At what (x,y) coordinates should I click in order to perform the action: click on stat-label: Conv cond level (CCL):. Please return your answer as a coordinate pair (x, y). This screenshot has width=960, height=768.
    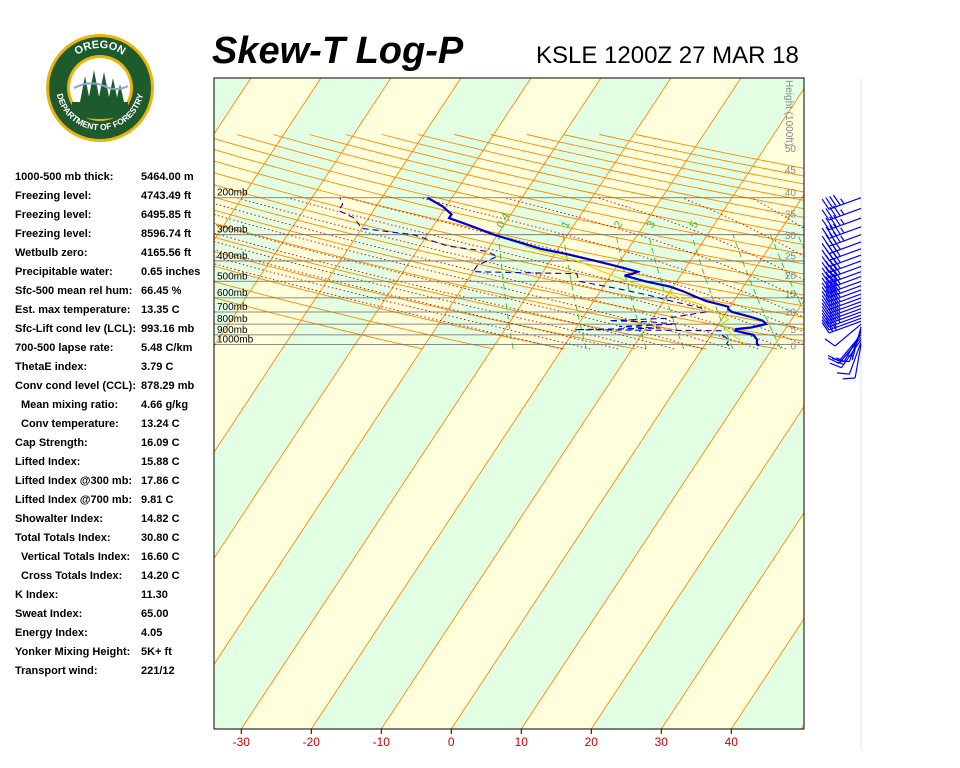
    Looking at the image, I should click on (76, 386).